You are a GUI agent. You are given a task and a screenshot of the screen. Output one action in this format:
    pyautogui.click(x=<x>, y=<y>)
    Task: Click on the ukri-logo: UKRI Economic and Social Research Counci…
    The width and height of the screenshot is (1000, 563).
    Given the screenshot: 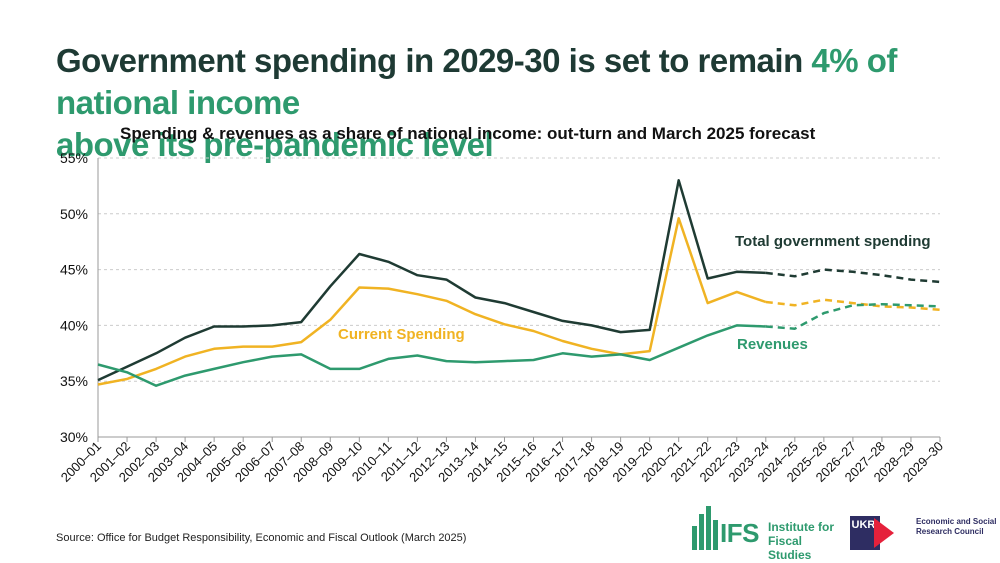 What is the action you would take?
    pyautogui.click(x=925, y=534)
    